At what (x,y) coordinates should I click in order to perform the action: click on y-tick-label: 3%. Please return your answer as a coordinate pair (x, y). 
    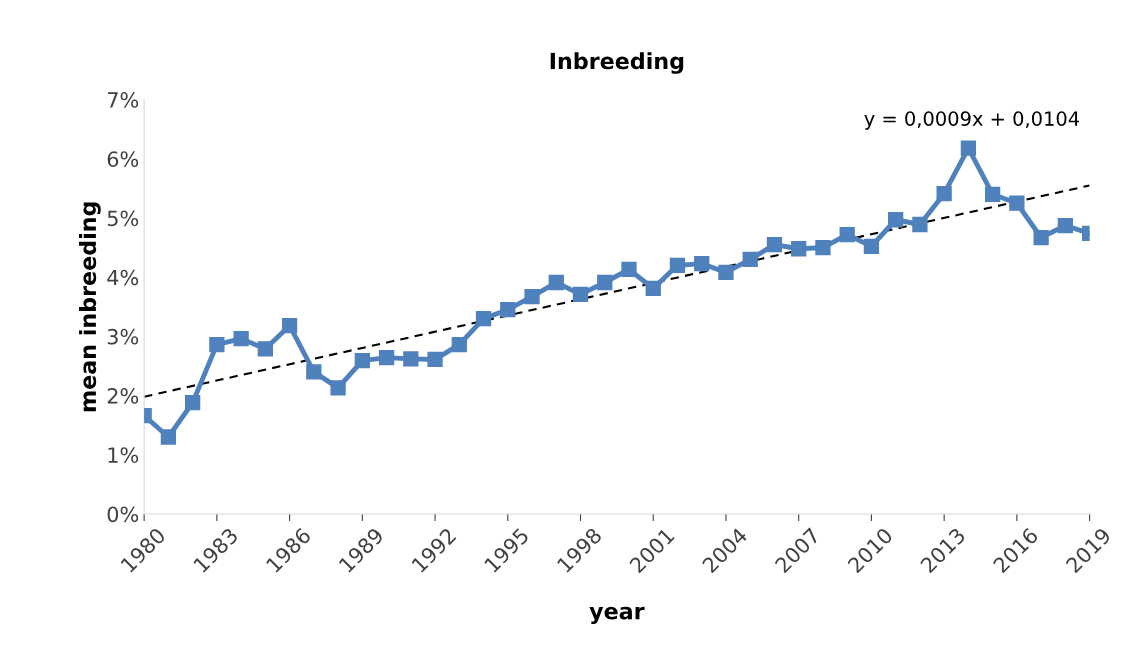
    Looking at the image, I should click on (123, 336).